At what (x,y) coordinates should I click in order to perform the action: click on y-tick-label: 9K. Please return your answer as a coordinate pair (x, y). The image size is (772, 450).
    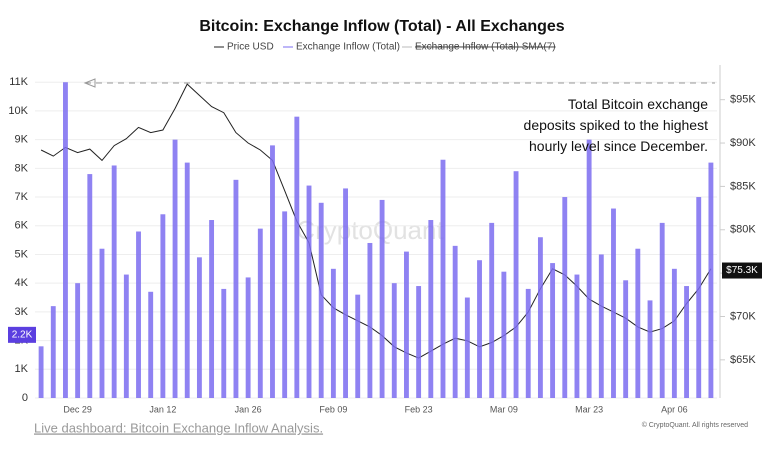
    Looking at the image, I should click on (22, 140).